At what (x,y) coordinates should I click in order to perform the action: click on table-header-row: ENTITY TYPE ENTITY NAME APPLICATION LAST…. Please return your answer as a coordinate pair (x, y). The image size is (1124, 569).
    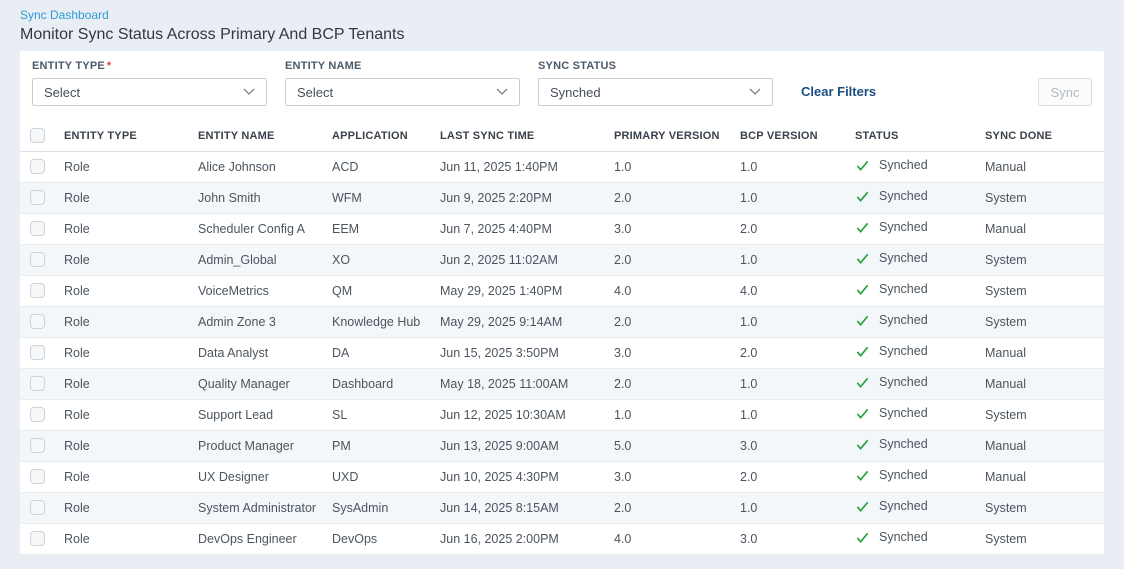
    Looking at the image, I should click on (562, 136).